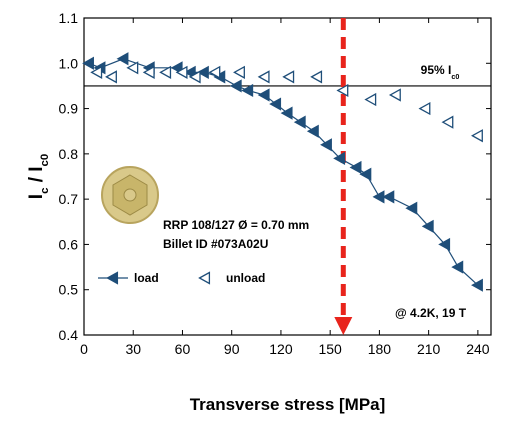 The height and width of the screenshot is (426, 508). Describe the element at coordinates (84, 349) in the screenshot. I see `x-tick-label: 0` at that location.